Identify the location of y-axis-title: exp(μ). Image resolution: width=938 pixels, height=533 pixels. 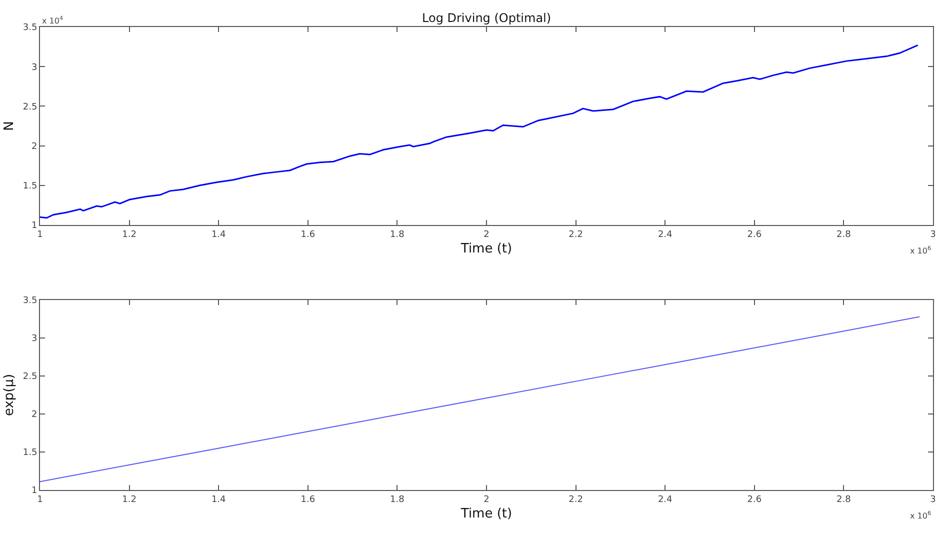
(9, 395).